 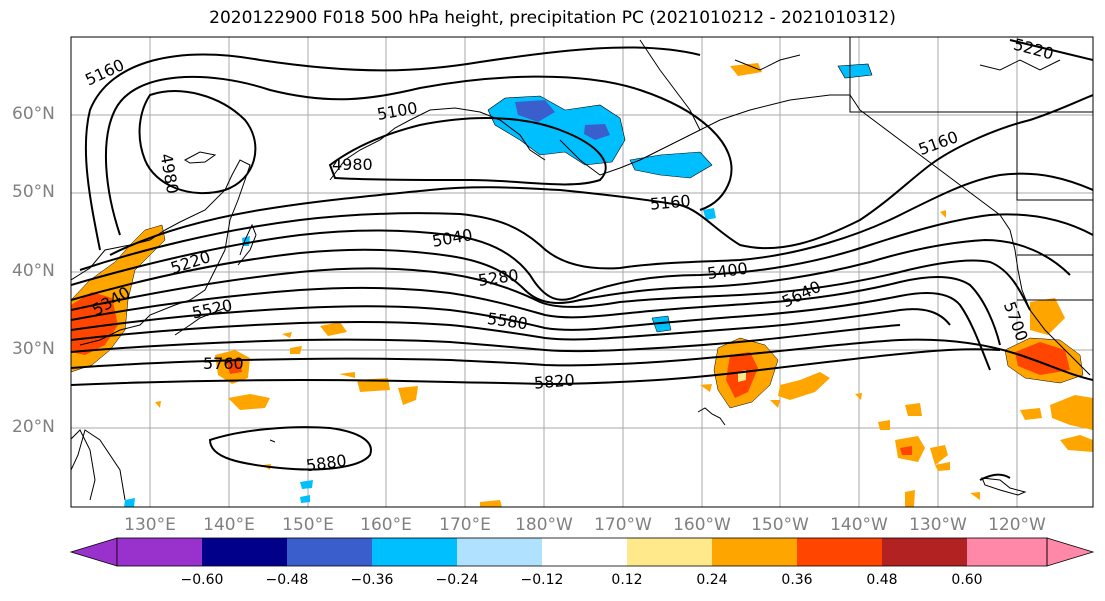 What do you see at coordinates (1070, 552) in the screenshot?
I see `colorbar-extend-high` at bounding box center [1070, 552].